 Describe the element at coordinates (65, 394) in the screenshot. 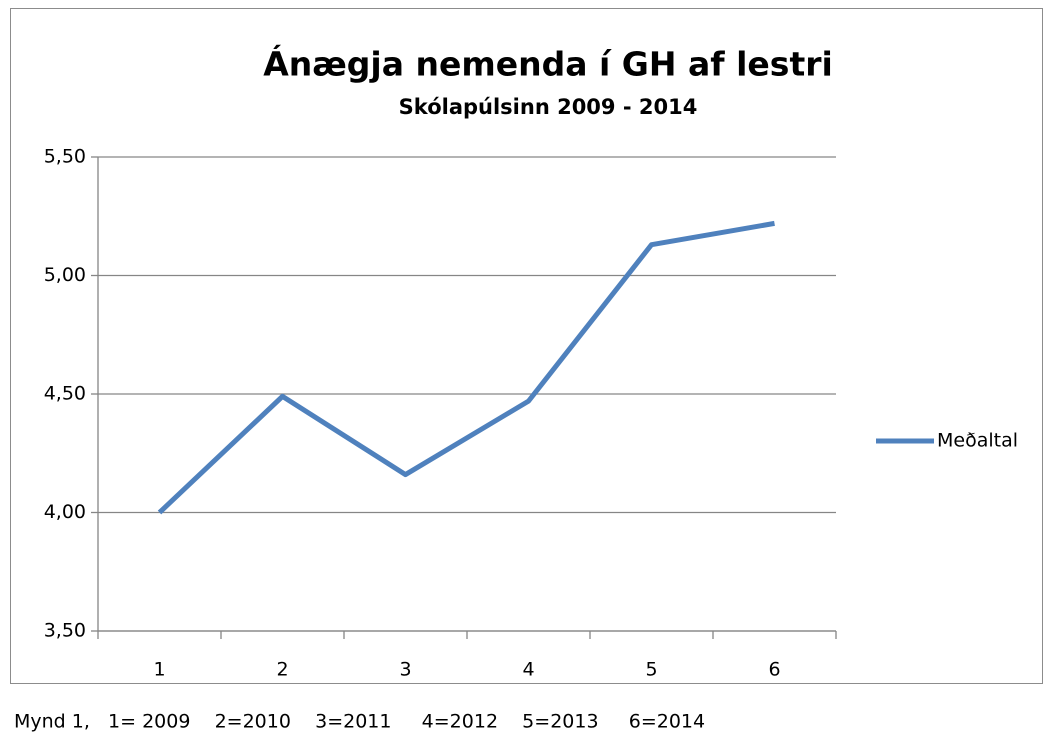

I see `y-tick-label: 4,50` at that location.